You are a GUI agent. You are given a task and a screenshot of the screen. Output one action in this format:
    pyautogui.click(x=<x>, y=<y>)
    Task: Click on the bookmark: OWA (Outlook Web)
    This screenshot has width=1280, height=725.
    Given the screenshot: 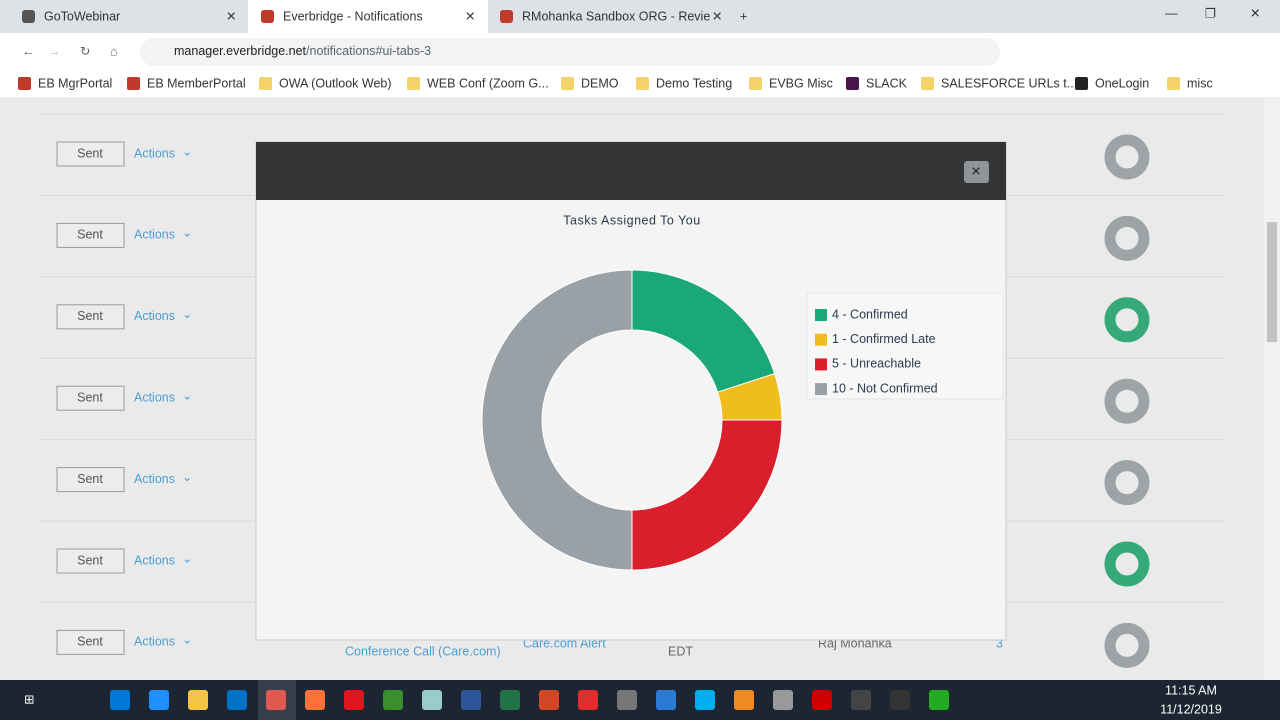 What is the action you would take?
    pyautogui.click(x=335, y=83)
    